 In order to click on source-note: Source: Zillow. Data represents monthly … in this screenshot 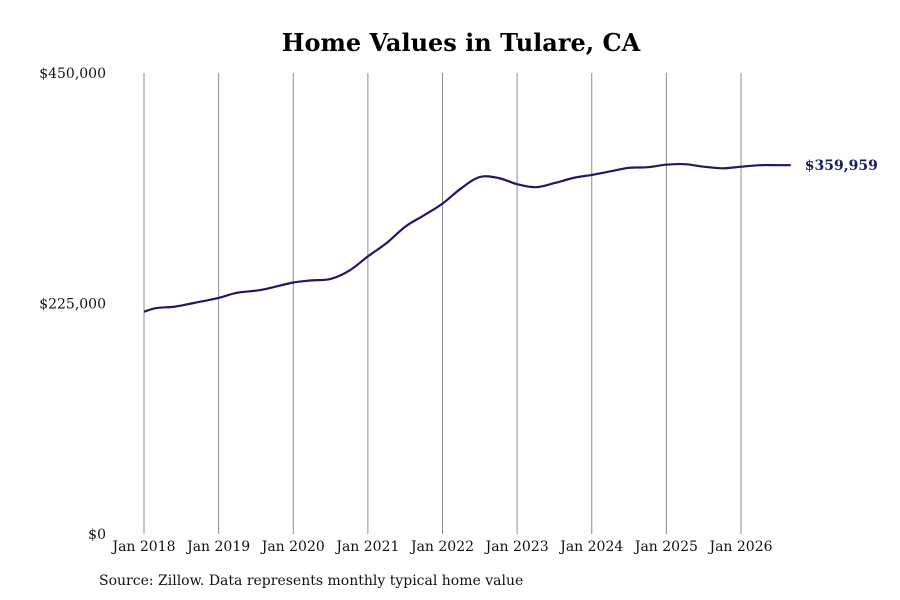, I will do `click(311, 581)`.